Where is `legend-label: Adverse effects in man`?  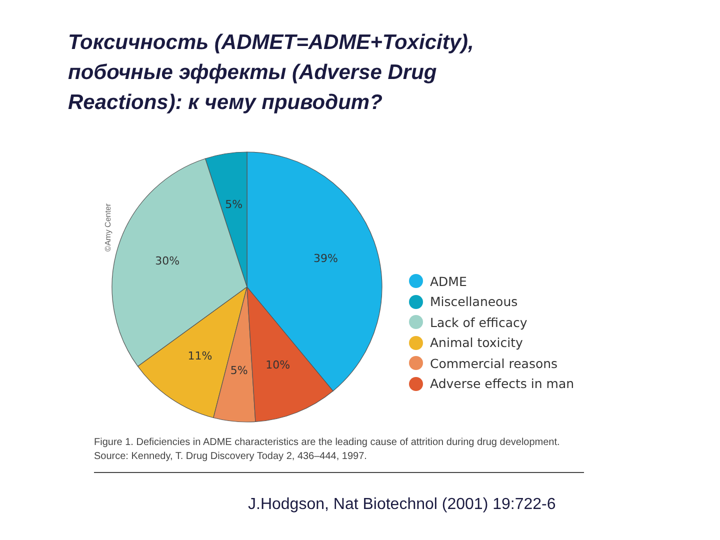
legend-label: Adverse effects in man is located at coordinates (502, 384).